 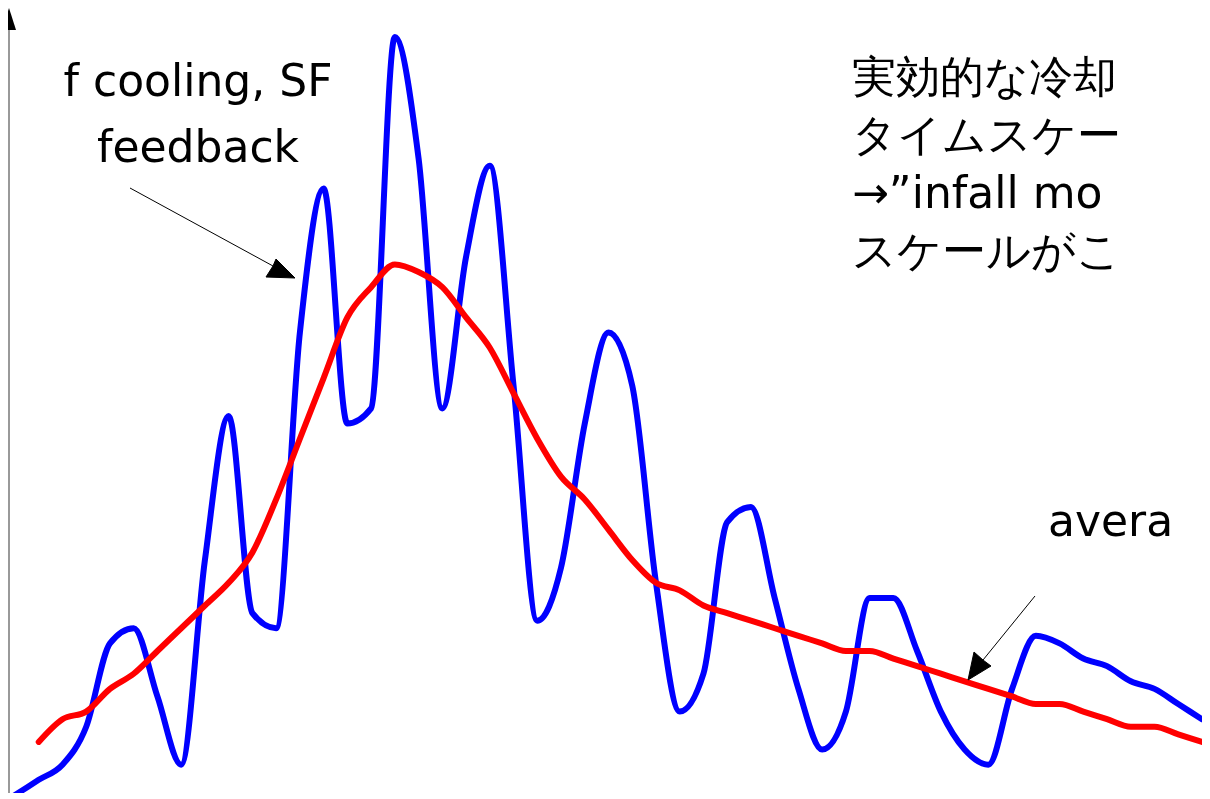 What do you see at coordinates (198, 113) in the screenshot?
I see `annotation: f cooling, SF feedback` at bounding box center [198, 113].